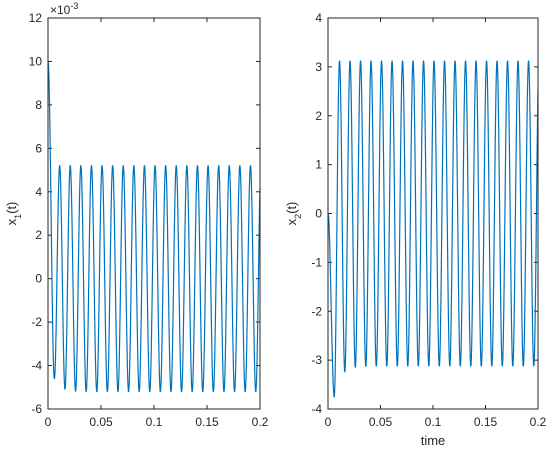 The image size is (550, 451). I want to click on y-tick-label: -3, so click(316, 360).